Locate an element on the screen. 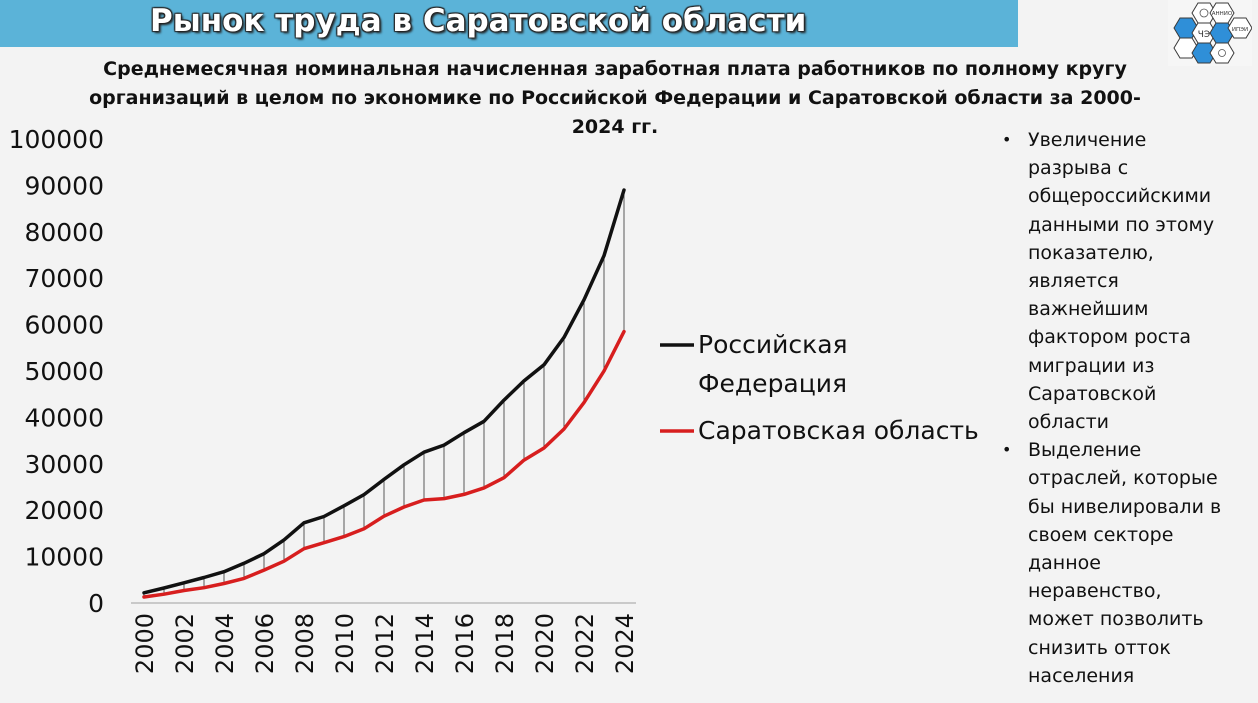 The width and height of the screenshot is (1258, 703). slide-title: Рынок труда в Саратовской области is located at coordinates (478, 21).